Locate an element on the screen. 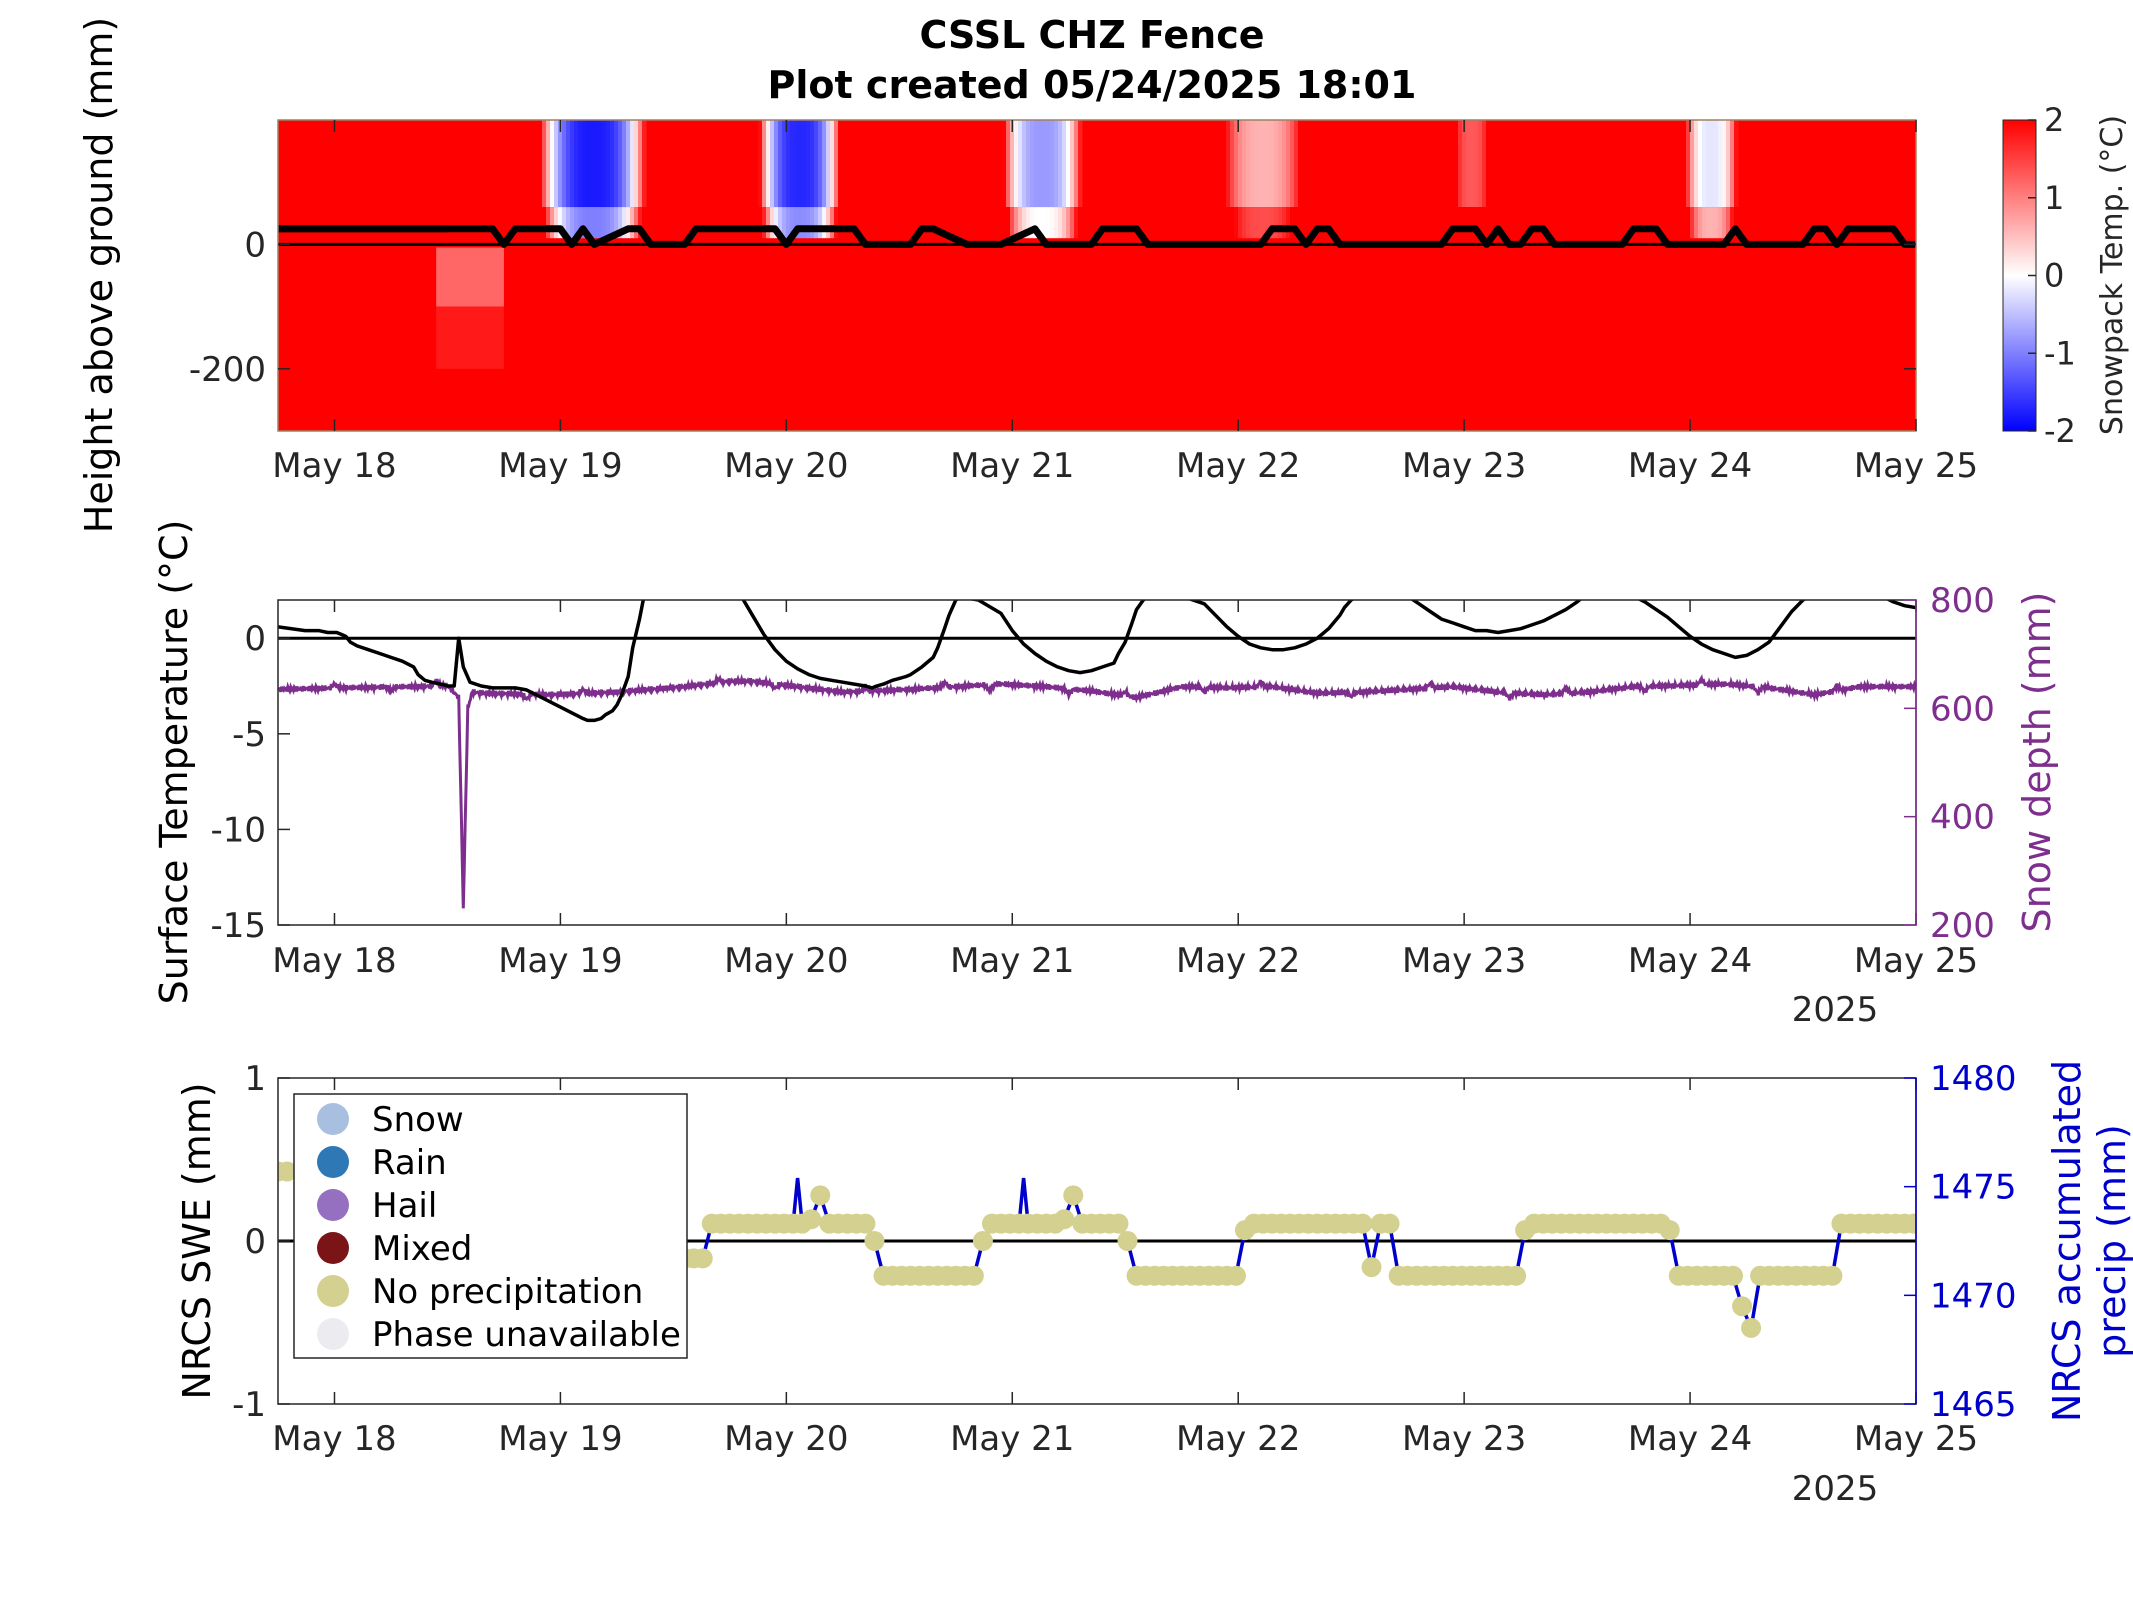  legend-marker is located at coordinates (333, 1205).